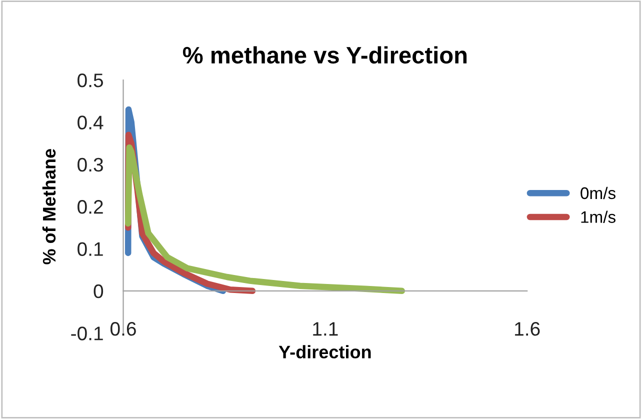 The image size is (642, 419). Describe the element at coordinates (87, 333) in the screenshot. I see `y-tick-label: -0.1` at that location.